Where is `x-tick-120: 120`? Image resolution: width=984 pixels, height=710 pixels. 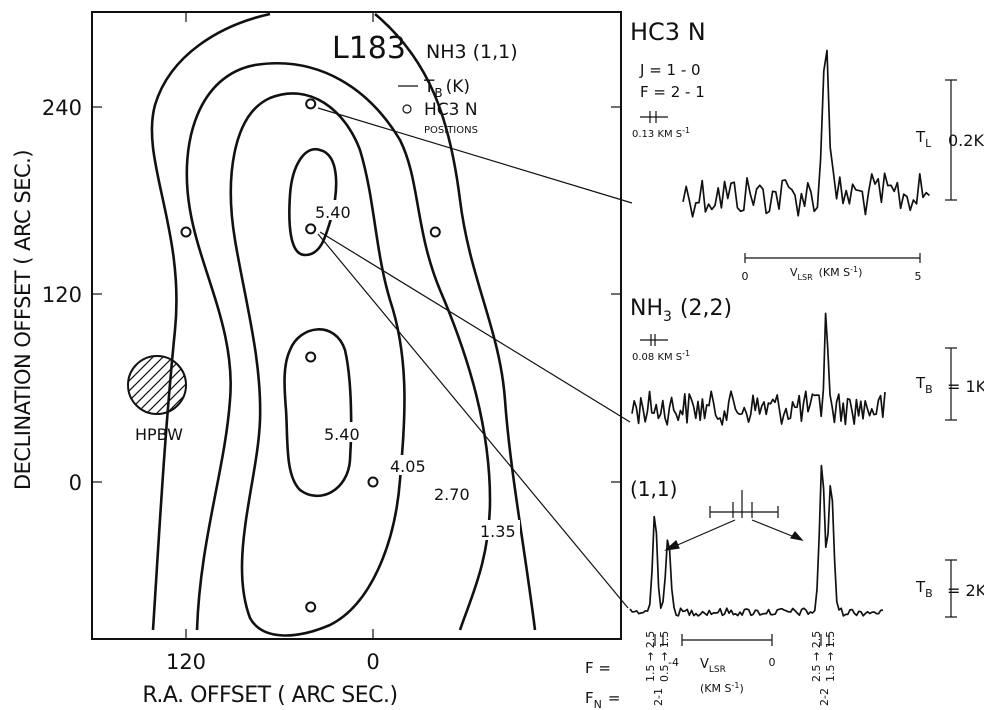
x-tick-120: 120 is located at coordinates (186, 662).